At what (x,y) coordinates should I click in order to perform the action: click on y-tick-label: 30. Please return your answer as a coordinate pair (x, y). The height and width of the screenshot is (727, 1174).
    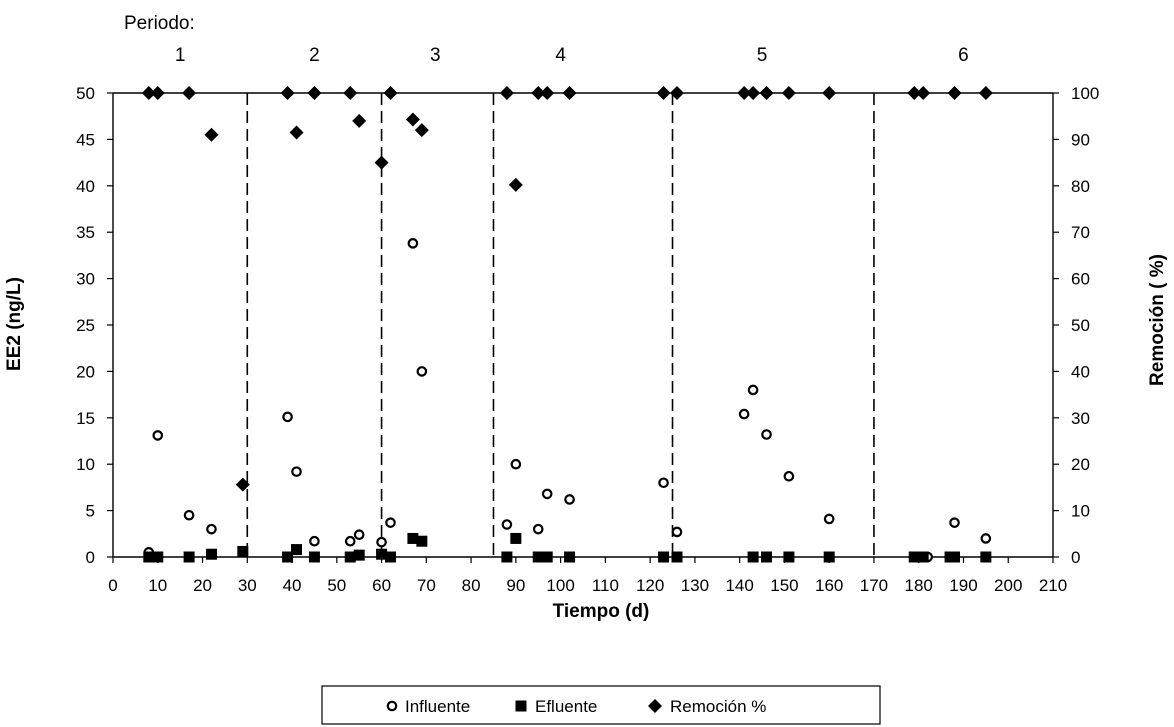
    Looking at the image, I should click on (85, 279).